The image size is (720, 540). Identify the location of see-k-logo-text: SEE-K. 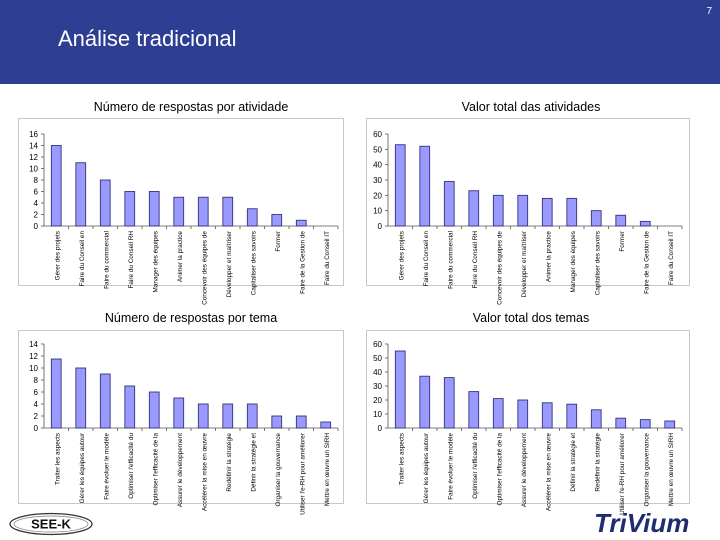
(51, 524).